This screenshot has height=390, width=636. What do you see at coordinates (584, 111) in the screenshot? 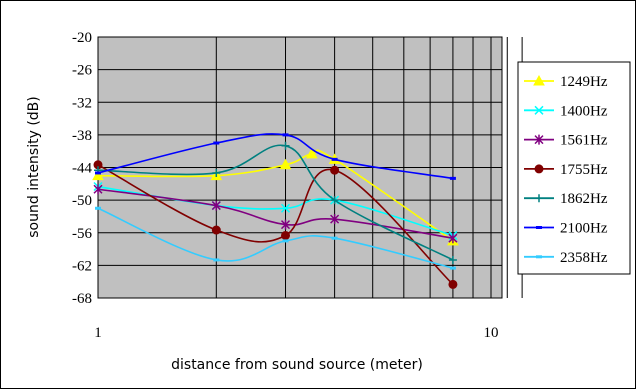
I see `legend-label: 1400Hz` at bounding box center [584, 111].